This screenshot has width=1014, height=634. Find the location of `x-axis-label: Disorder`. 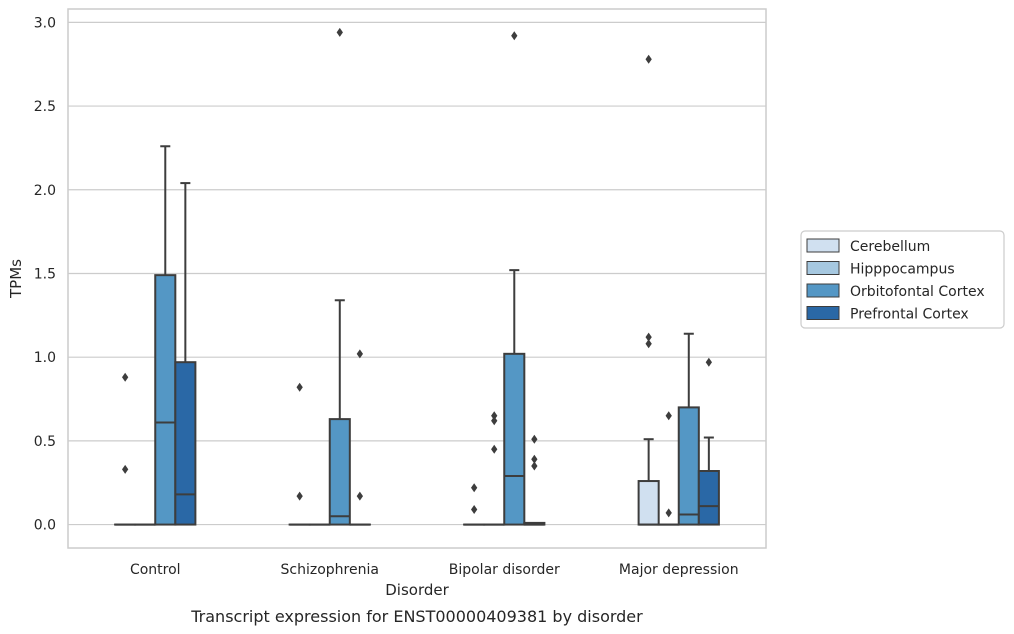

x-axis-label: Disorder is located at coordinates (417, 590).